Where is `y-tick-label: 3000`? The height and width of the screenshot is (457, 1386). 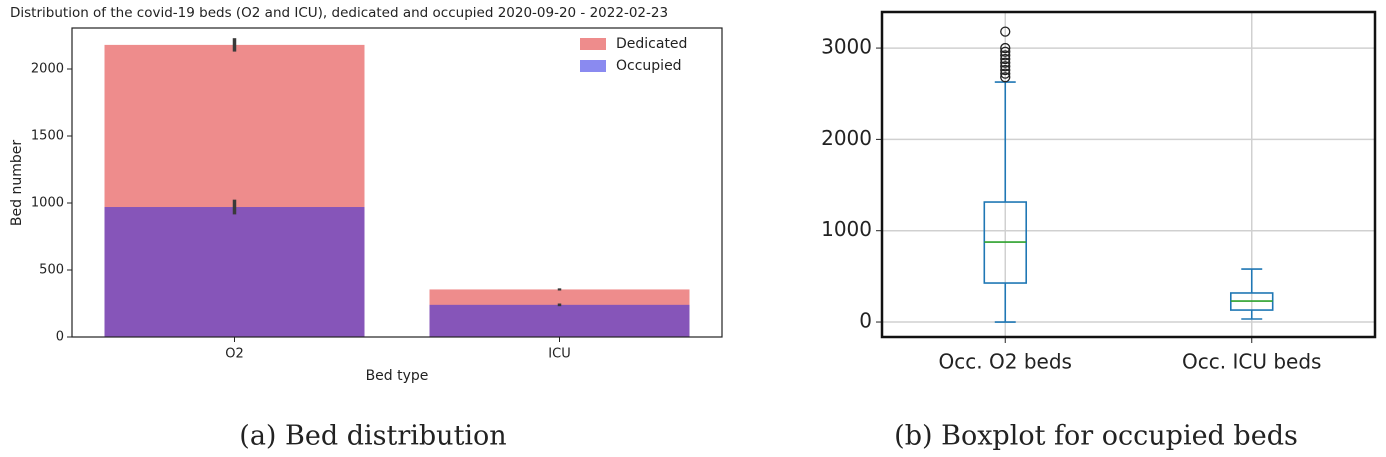
y-tick-label: 3000 is located at coordinates (846, 47).